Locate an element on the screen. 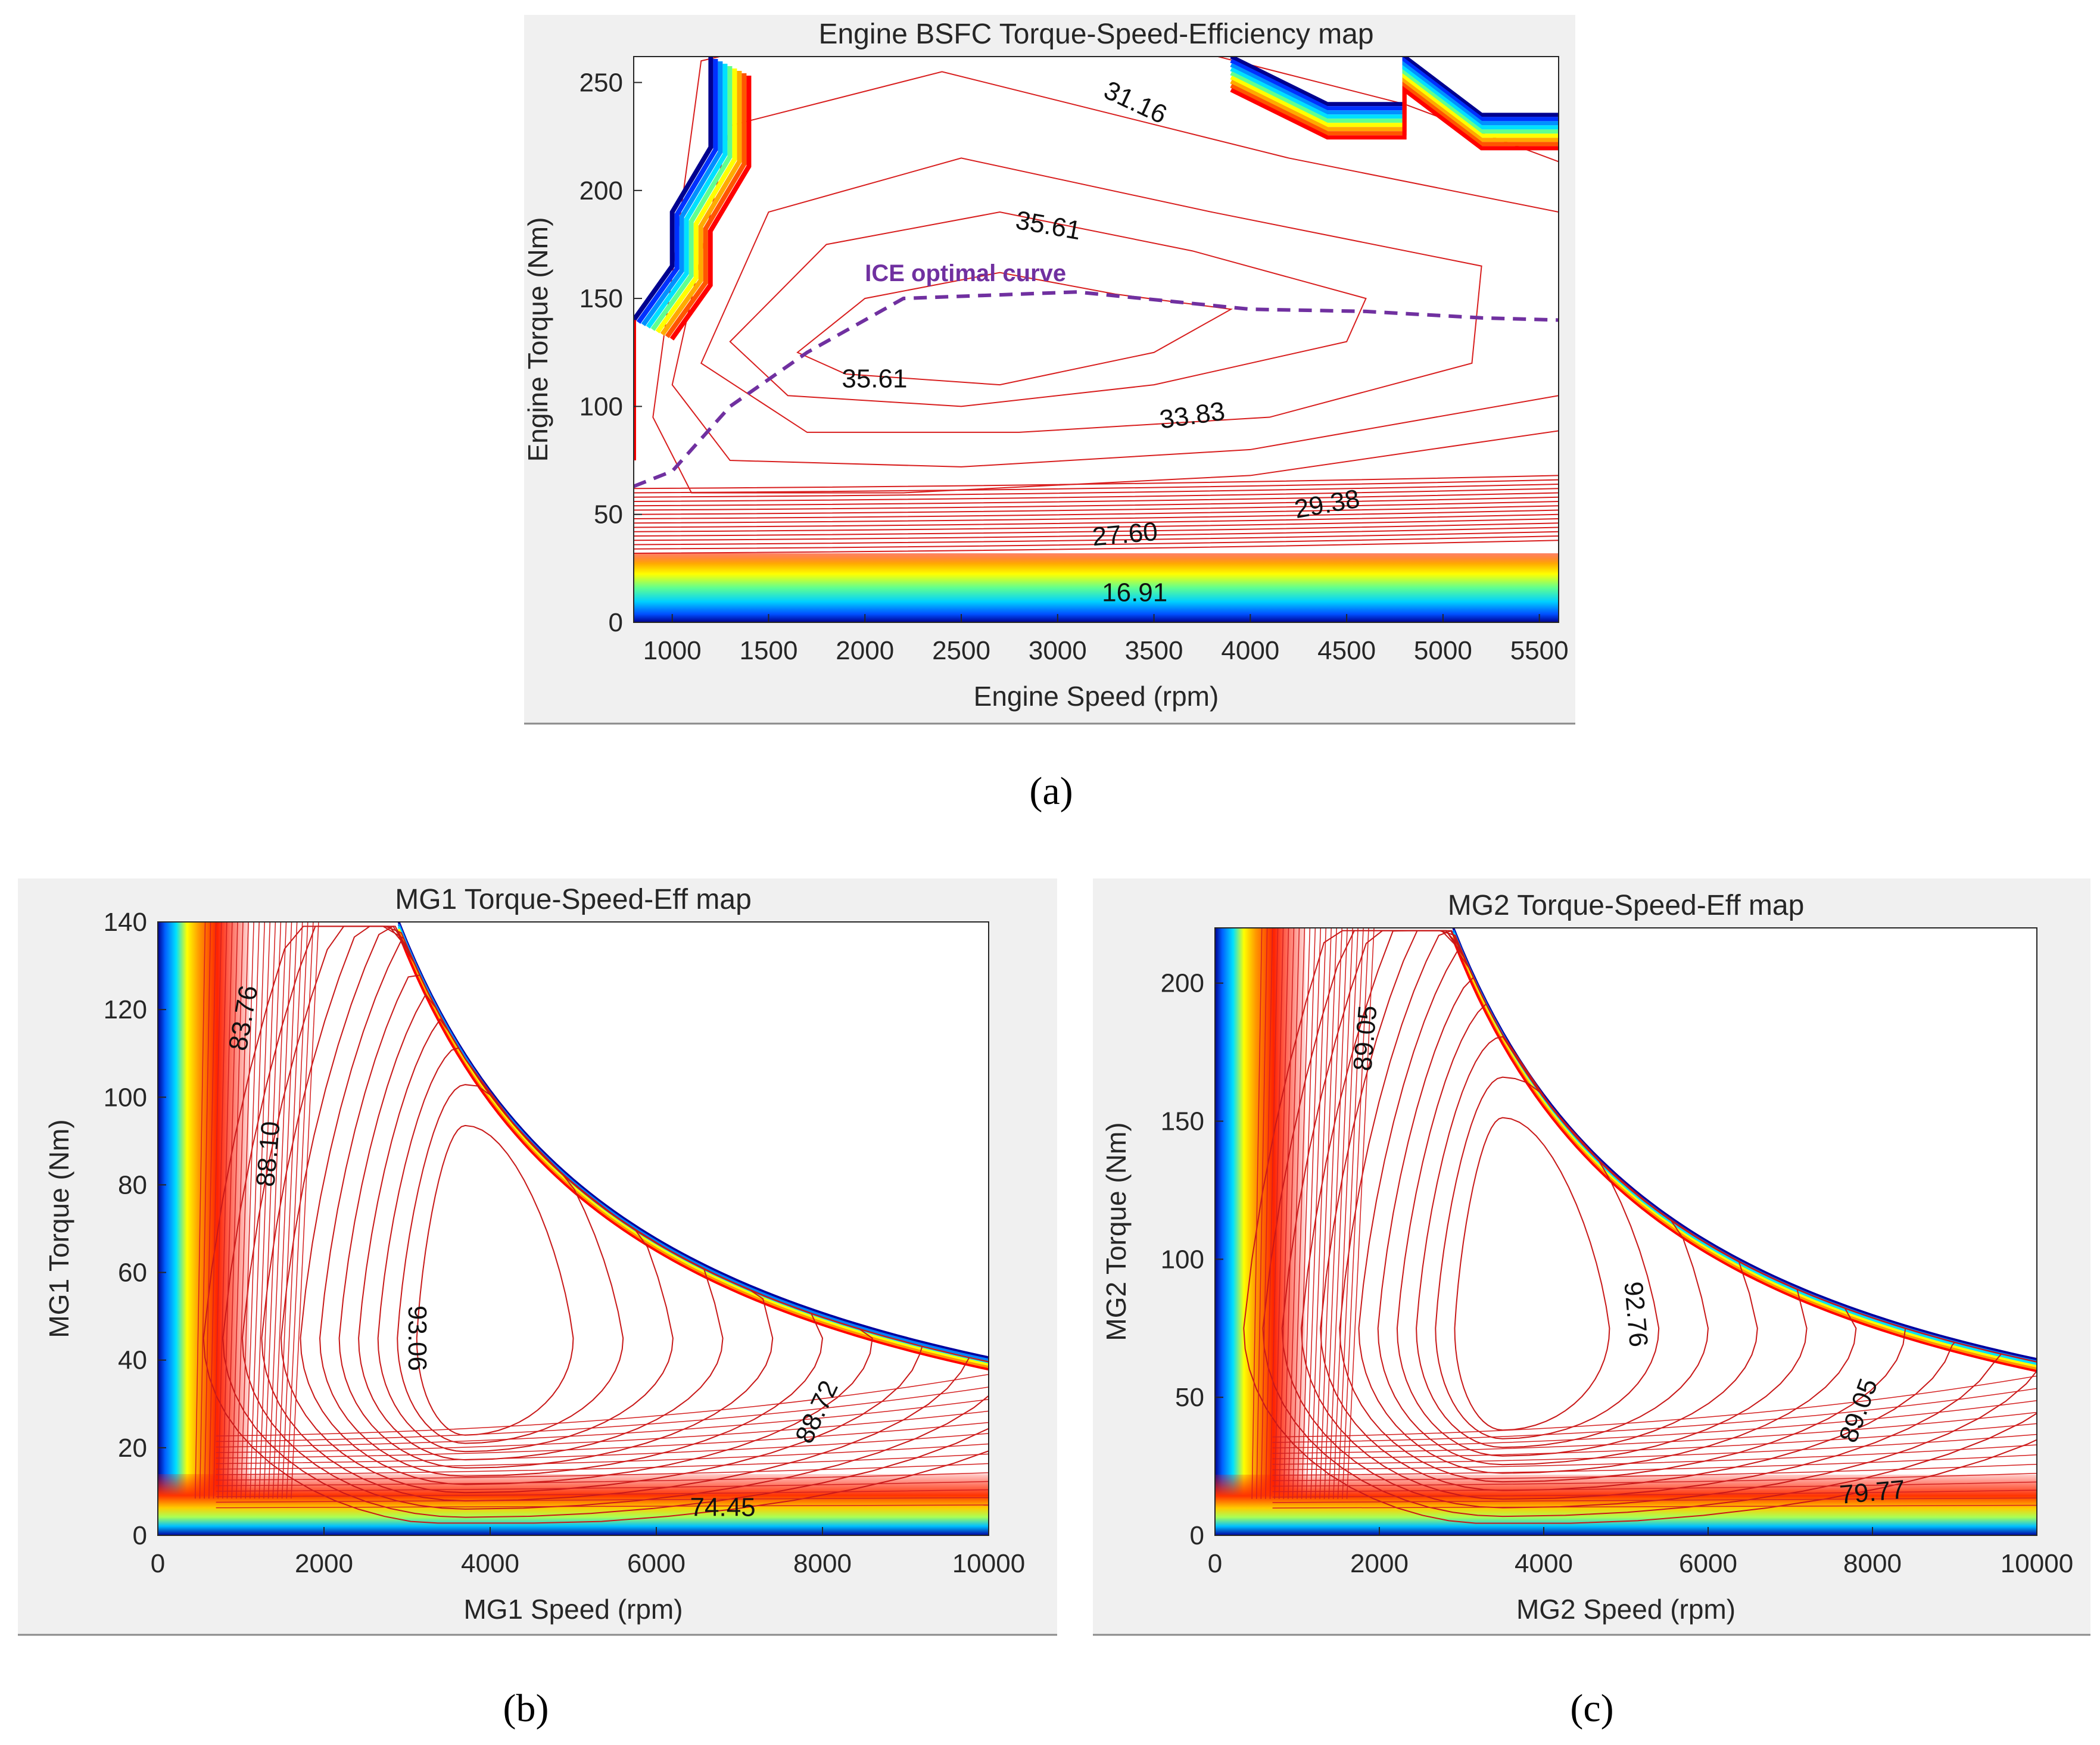 The height and width of the screenshot is (1745, 2100). plot-area is located at coordinates (1096, 339).